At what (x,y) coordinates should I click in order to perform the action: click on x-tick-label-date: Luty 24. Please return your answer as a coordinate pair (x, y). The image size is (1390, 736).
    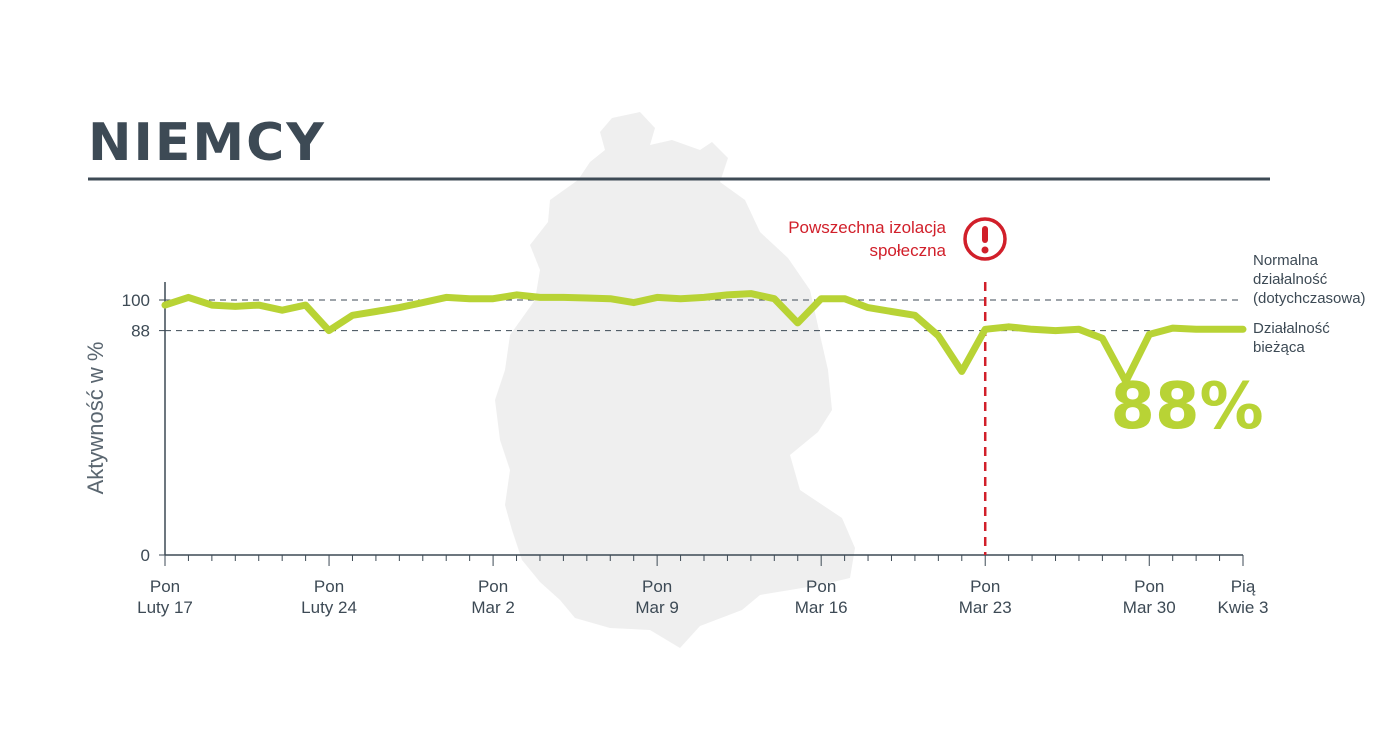
    Looking at the image, I should click on (329, 607).